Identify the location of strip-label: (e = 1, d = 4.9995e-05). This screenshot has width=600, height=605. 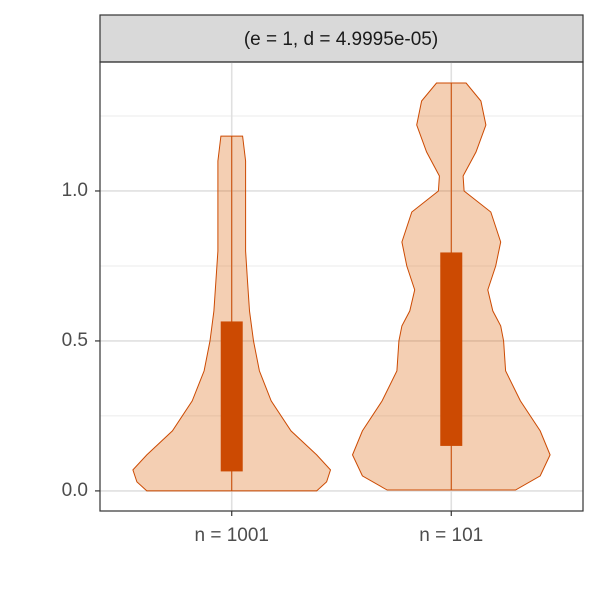
(341, 39).